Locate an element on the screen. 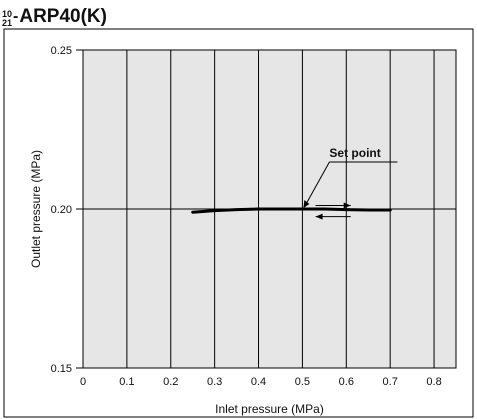  y-axis-label: Outlet pressure (MPa) is located at coordinates (36, 209).